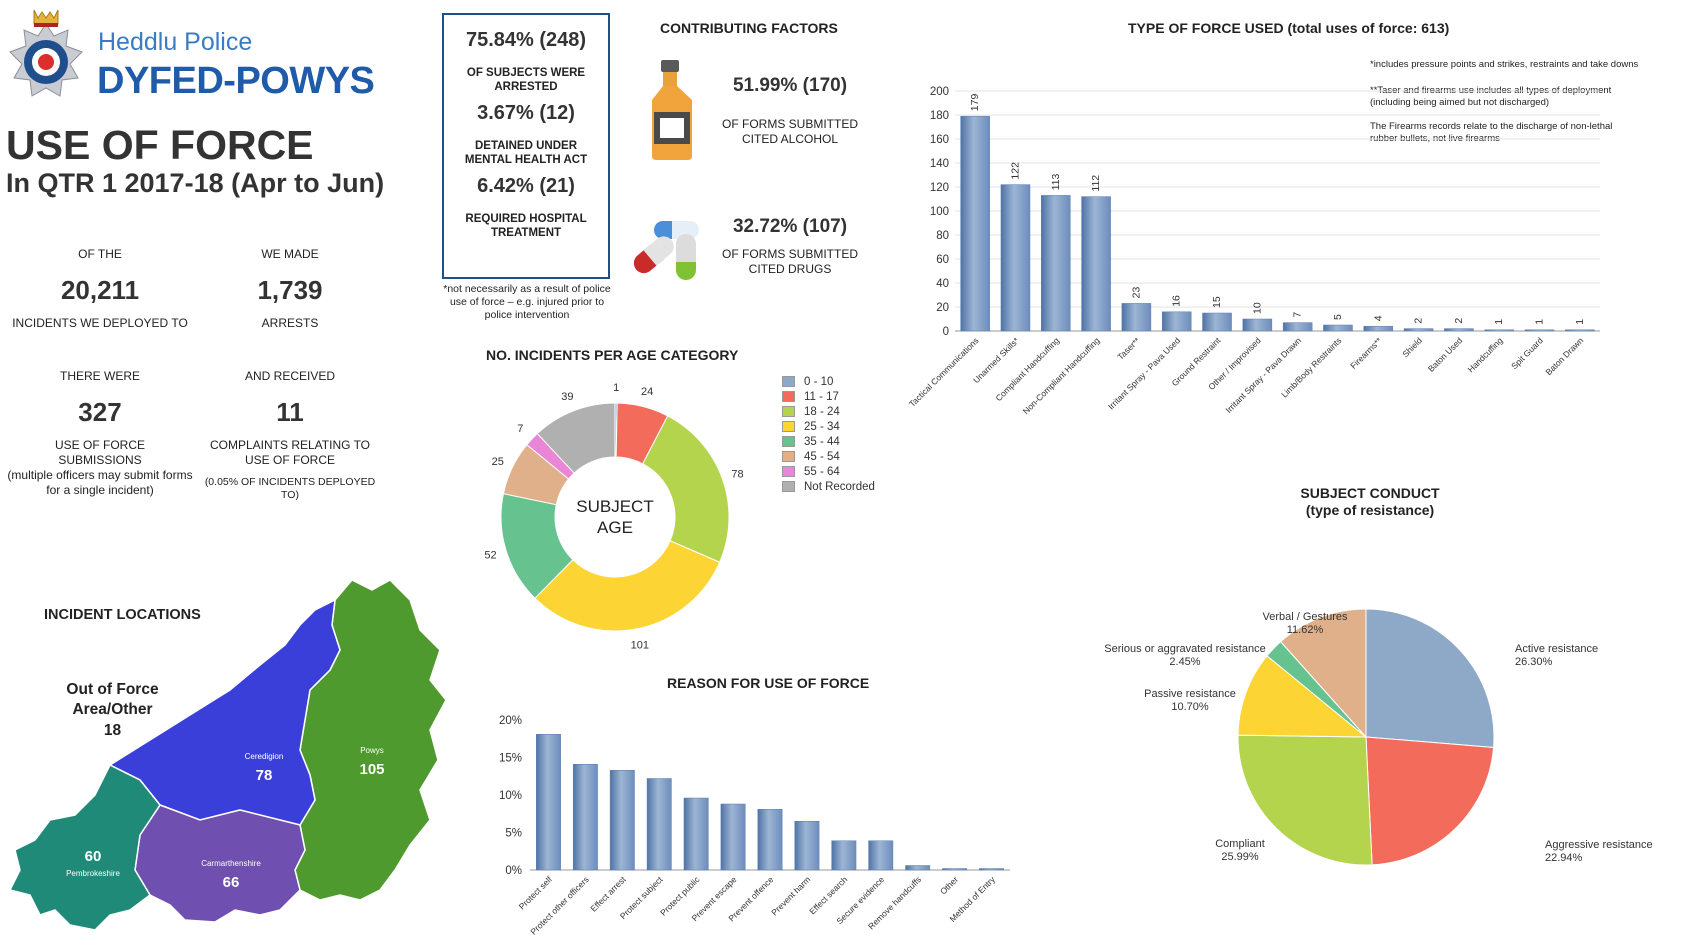 Image resolution: width=1689 pixels, height=935 pixels. Describe the element at coordinates (1527, 353) in the screenshot. I see `force-x-tick: Spit Guard` at that location.